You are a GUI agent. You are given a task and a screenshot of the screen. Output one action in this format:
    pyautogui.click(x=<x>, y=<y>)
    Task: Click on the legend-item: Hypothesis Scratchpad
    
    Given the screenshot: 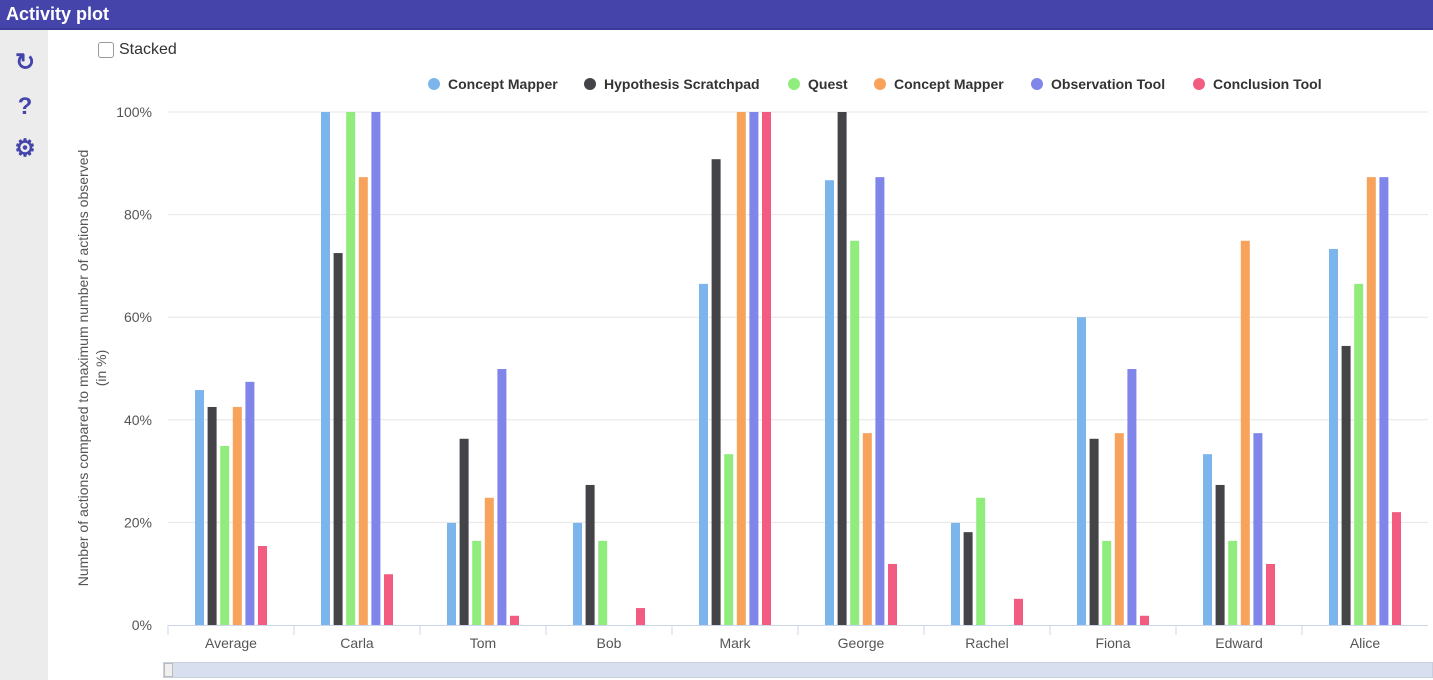 What is the action you would take?
    pyautogui.click(x=682, y=84)
    